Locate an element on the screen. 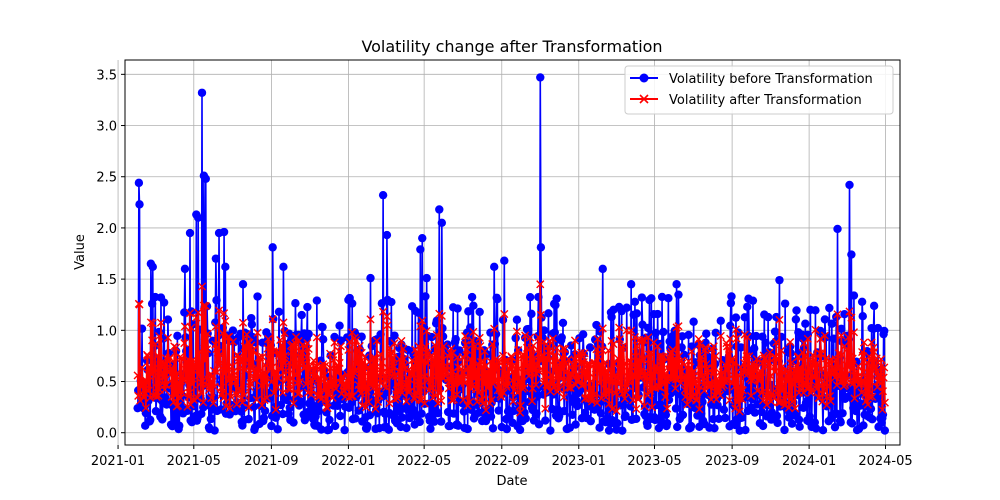  x-tick-label: 2023-09 is located at coordinates (732, 461).